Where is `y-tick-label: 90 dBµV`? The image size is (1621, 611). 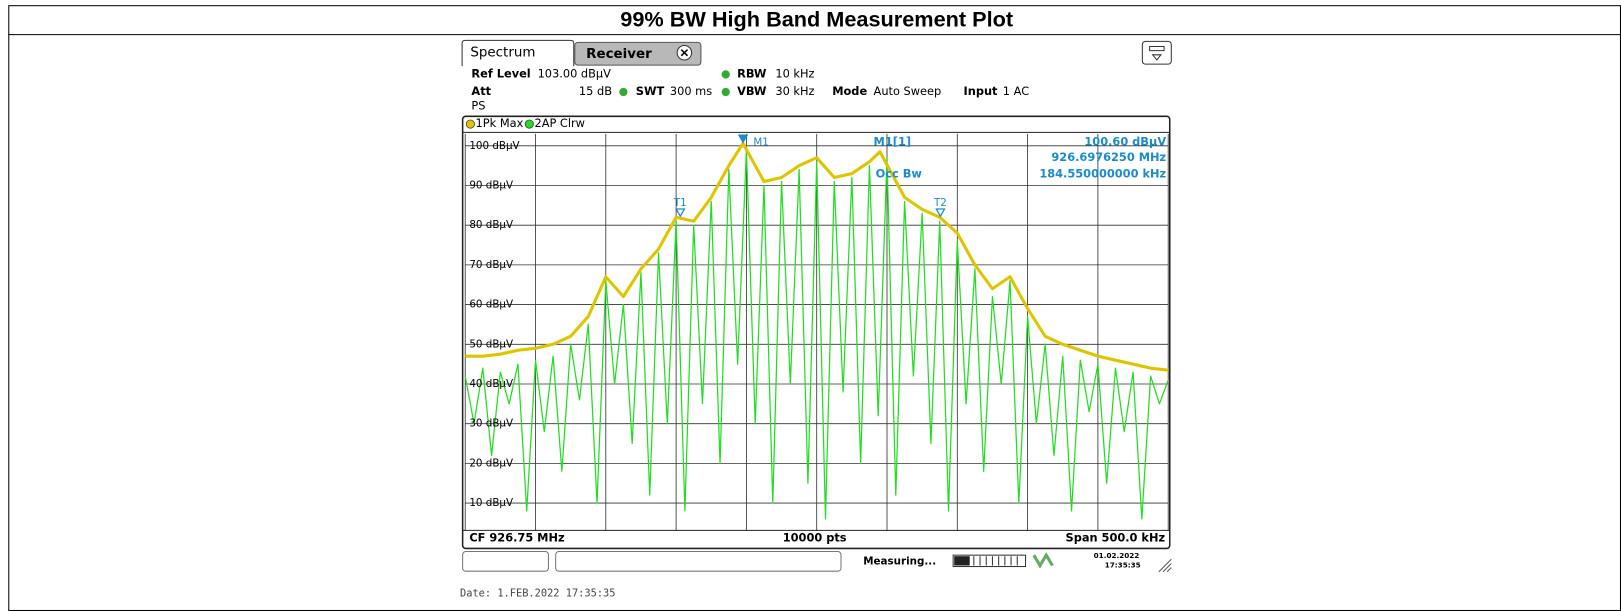 y-tick-label: 90 dBµV is located at coordinates (491, 185).